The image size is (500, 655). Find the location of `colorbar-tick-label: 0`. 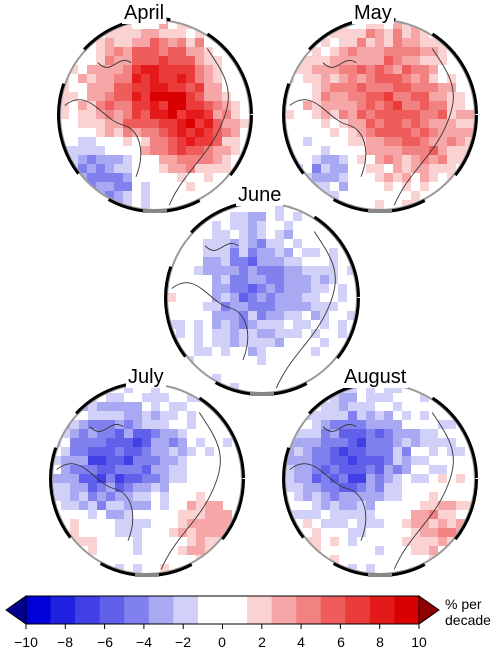

colorbar-tick-label: 0 is located at coordinates (222, 642).